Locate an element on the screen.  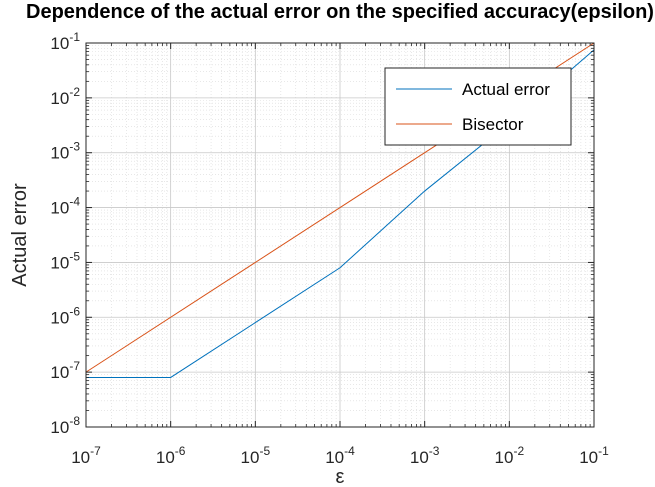
x-tick-label: 10⁻³ is located at coordinates (425, 455).